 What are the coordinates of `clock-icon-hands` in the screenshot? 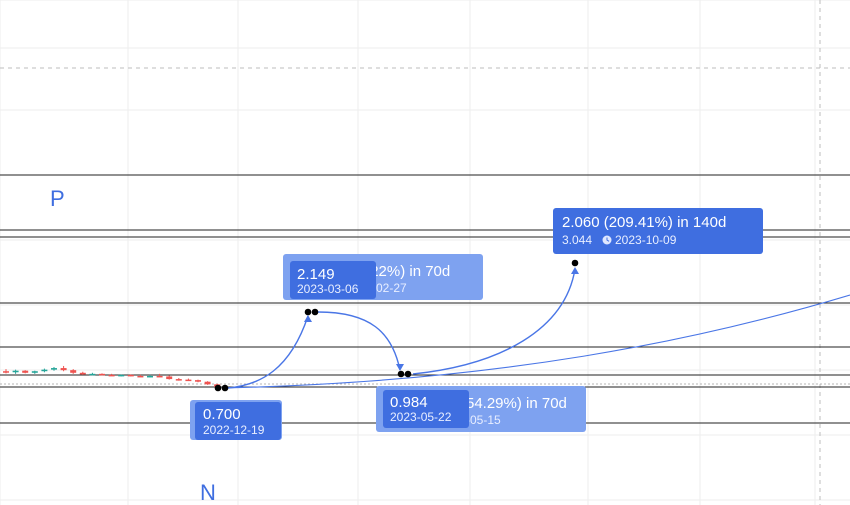 It's located at (608, 239).